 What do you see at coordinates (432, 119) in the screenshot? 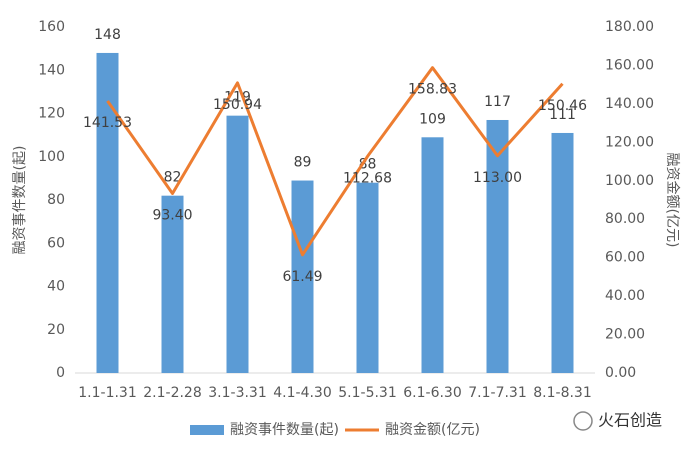
I see `bar-value-label: 109` at bounding box center [432, 119].